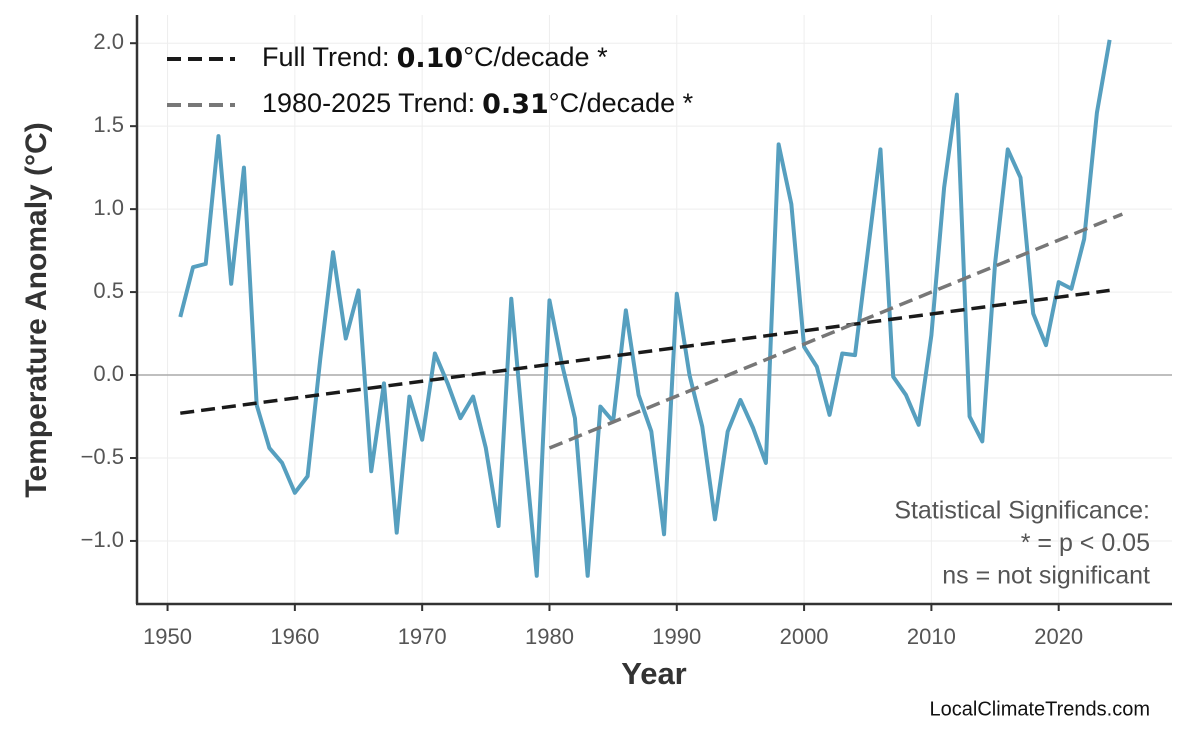 This screenshot has width=1186, height=737. I want to click on trend-line, so click(645, 351).